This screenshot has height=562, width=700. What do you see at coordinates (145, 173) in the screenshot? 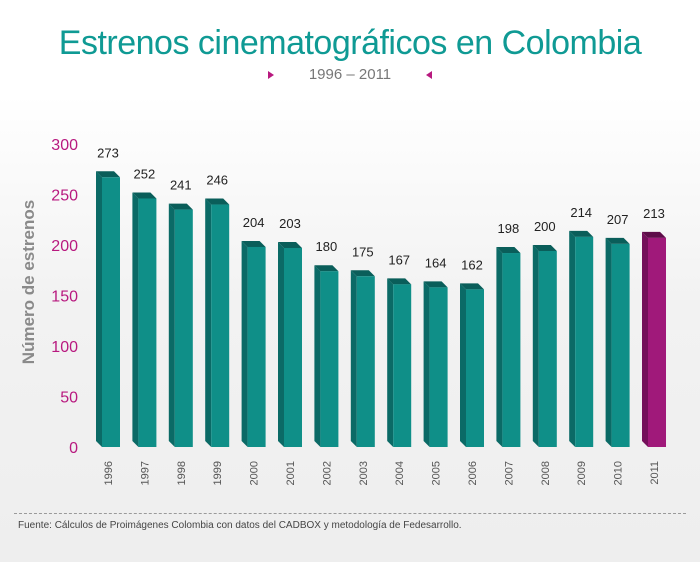
I see `data-label: 252` at bounding box center [145, 173].